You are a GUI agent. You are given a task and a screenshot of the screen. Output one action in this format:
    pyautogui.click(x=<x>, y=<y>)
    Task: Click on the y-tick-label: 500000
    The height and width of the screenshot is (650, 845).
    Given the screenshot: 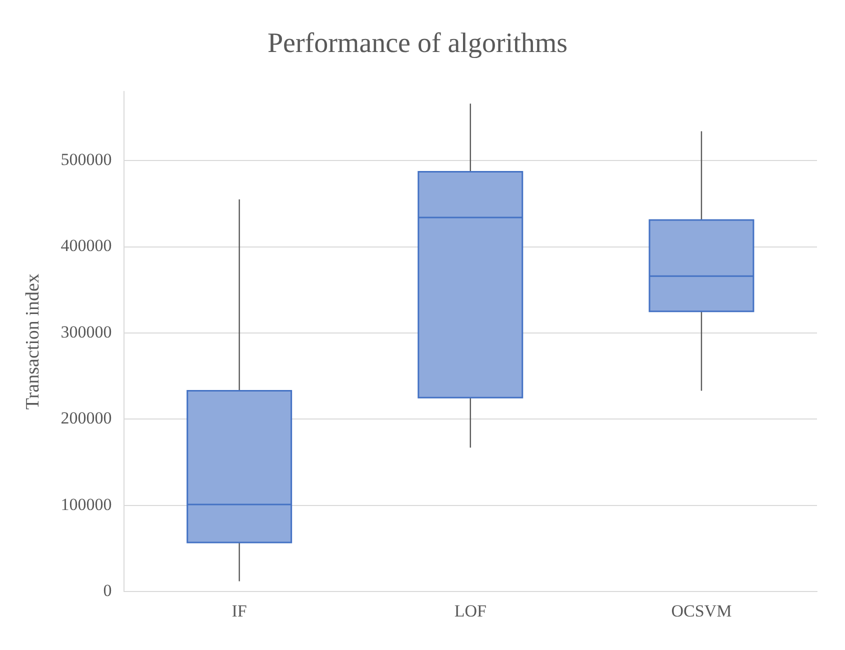 What is the action you would take?
    pyautogui.click(x=86, y=160)
    